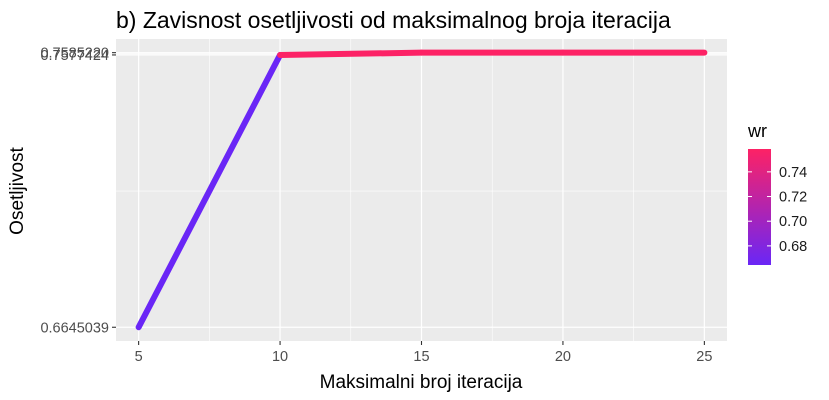 The width and height of the screenshot is (829, 400). Describe the element at coordinates (759, 207) in the screenshot. I see `legend-colorbar` at that location.